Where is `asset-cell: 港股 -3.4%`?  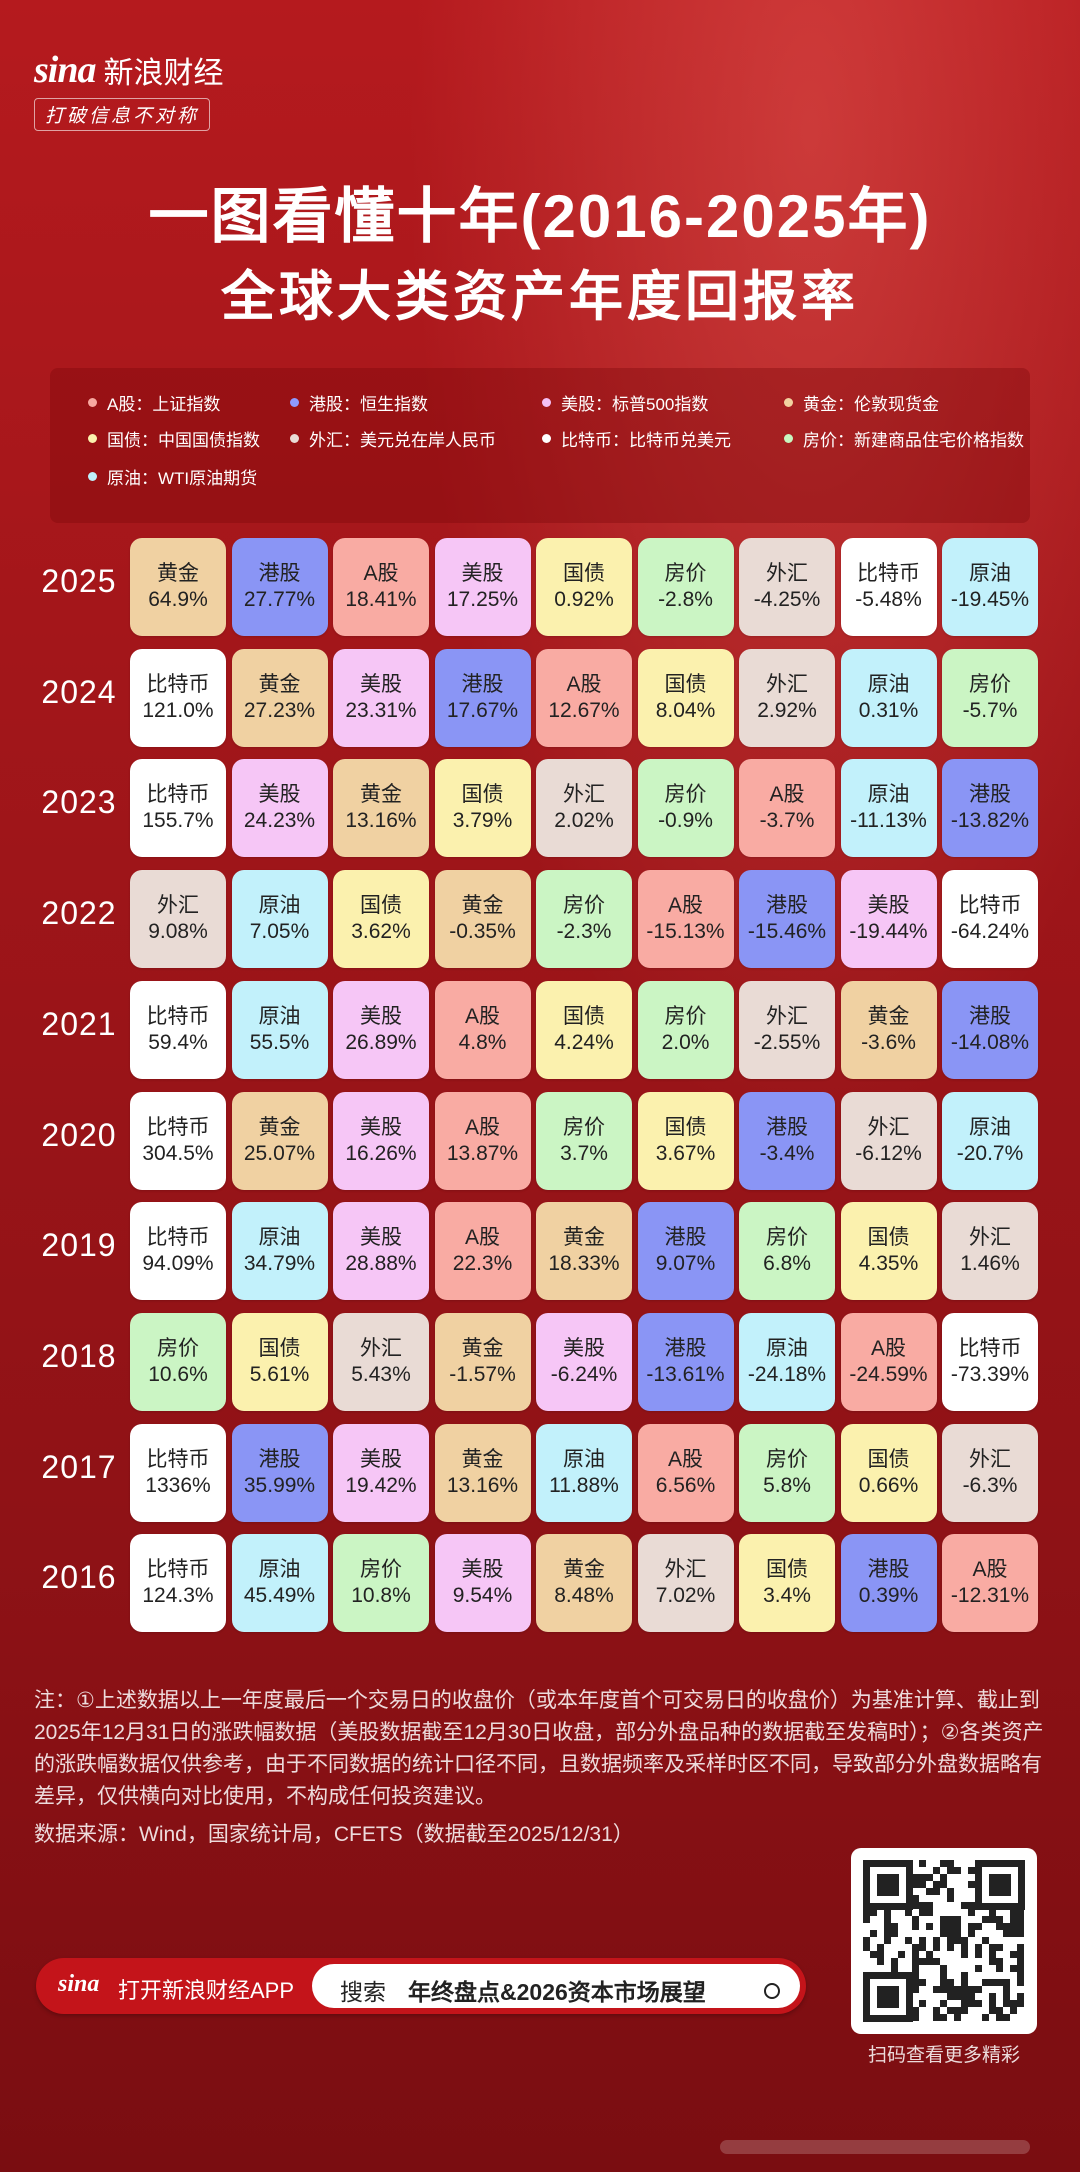
asset-cell: 港股 -3.4% is located at coordinates (787, 1140).